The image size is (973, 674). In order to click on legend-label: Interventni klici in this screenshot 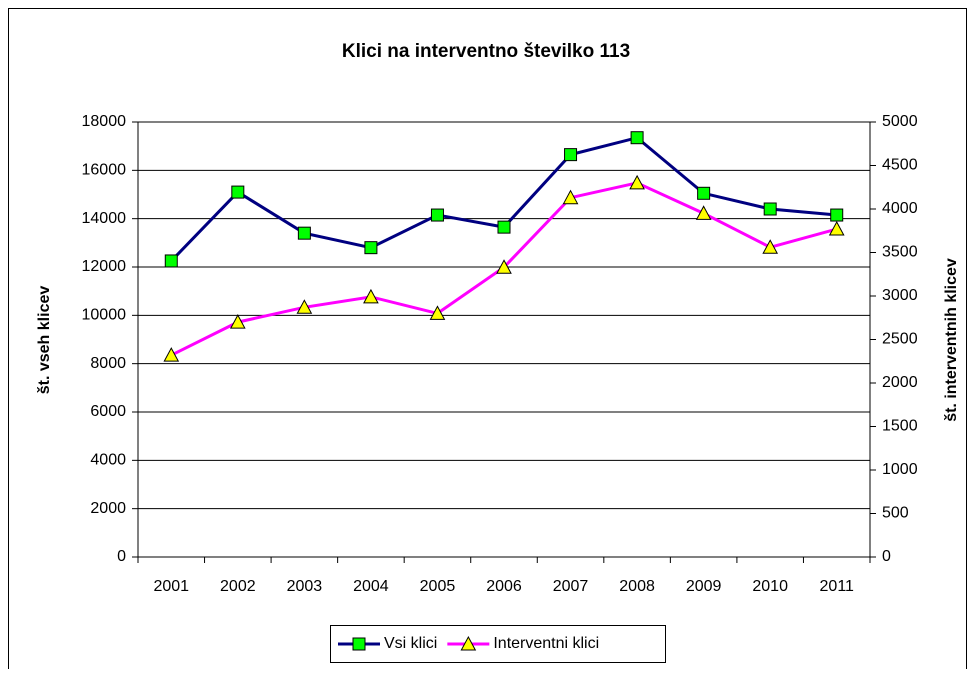, I will do `click(546, 643)`.